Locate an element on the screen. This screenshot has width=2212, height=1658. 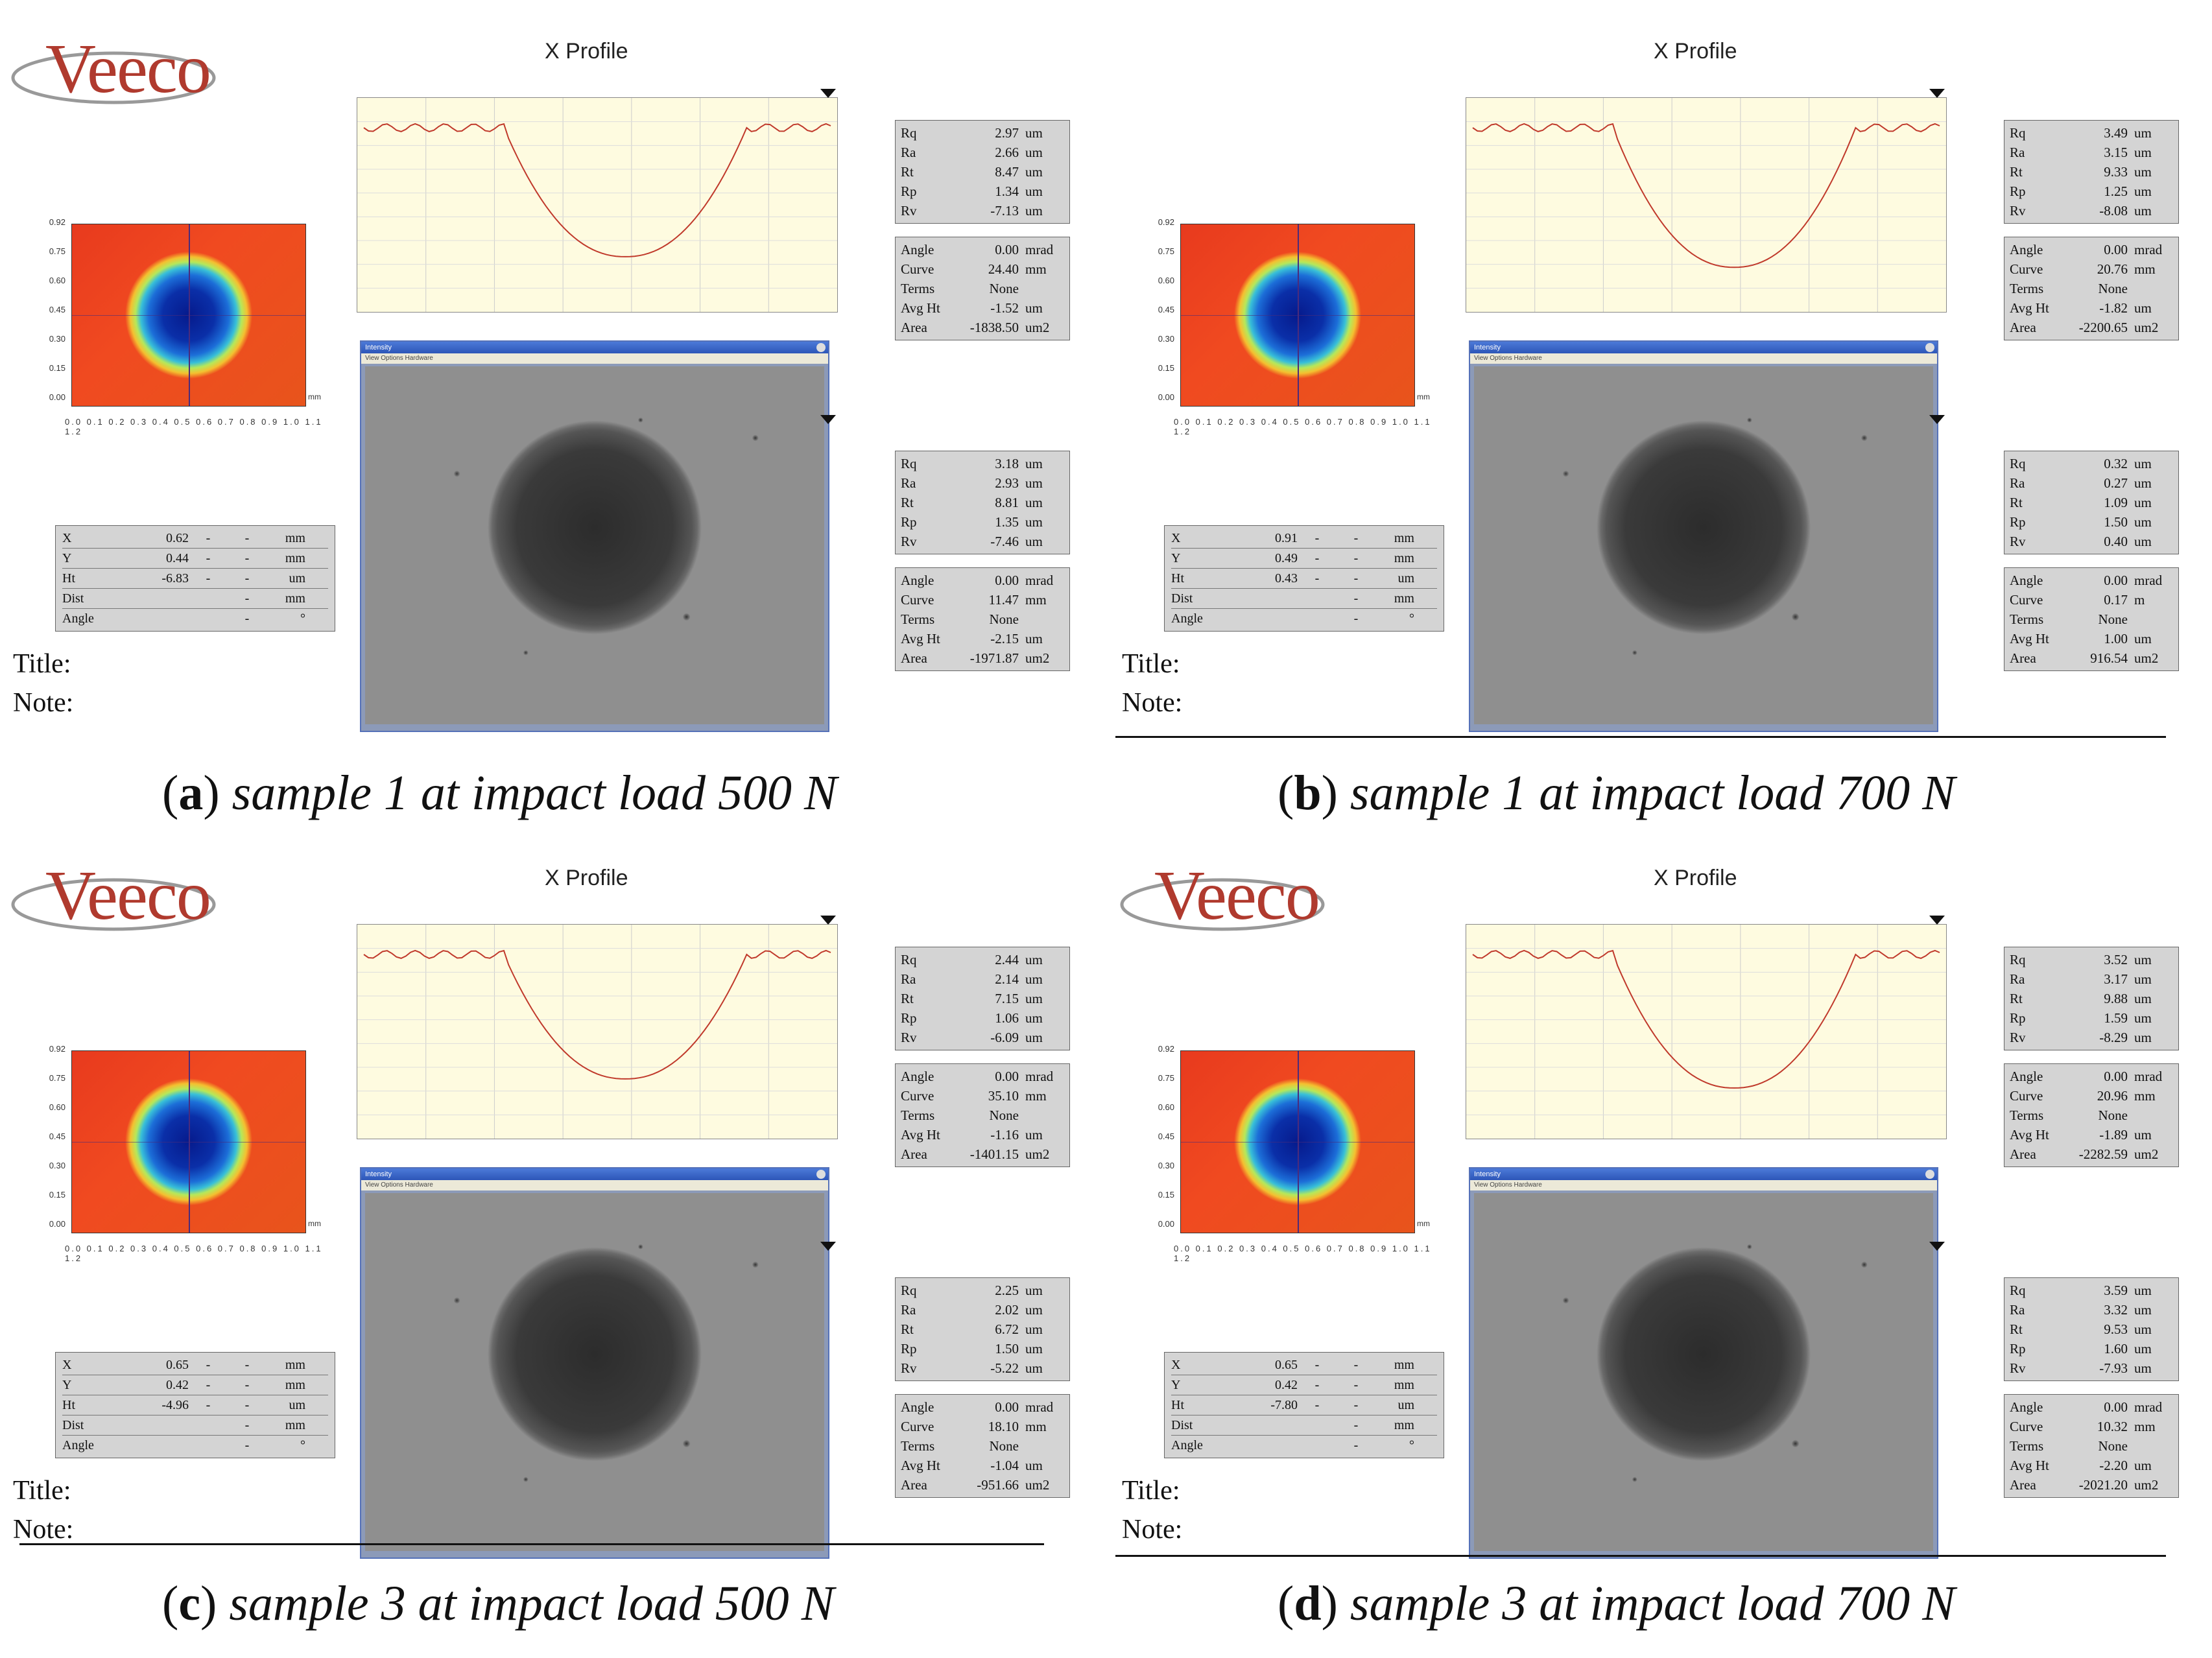
stats-value: 3.52 is located at coordinates (2116, 960).